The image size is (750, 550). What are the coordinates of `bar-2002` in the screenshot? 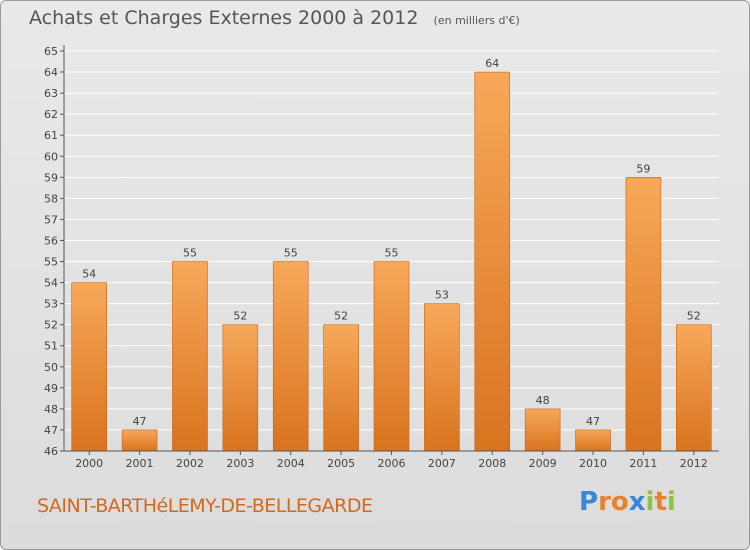 It's located at (190, 356).